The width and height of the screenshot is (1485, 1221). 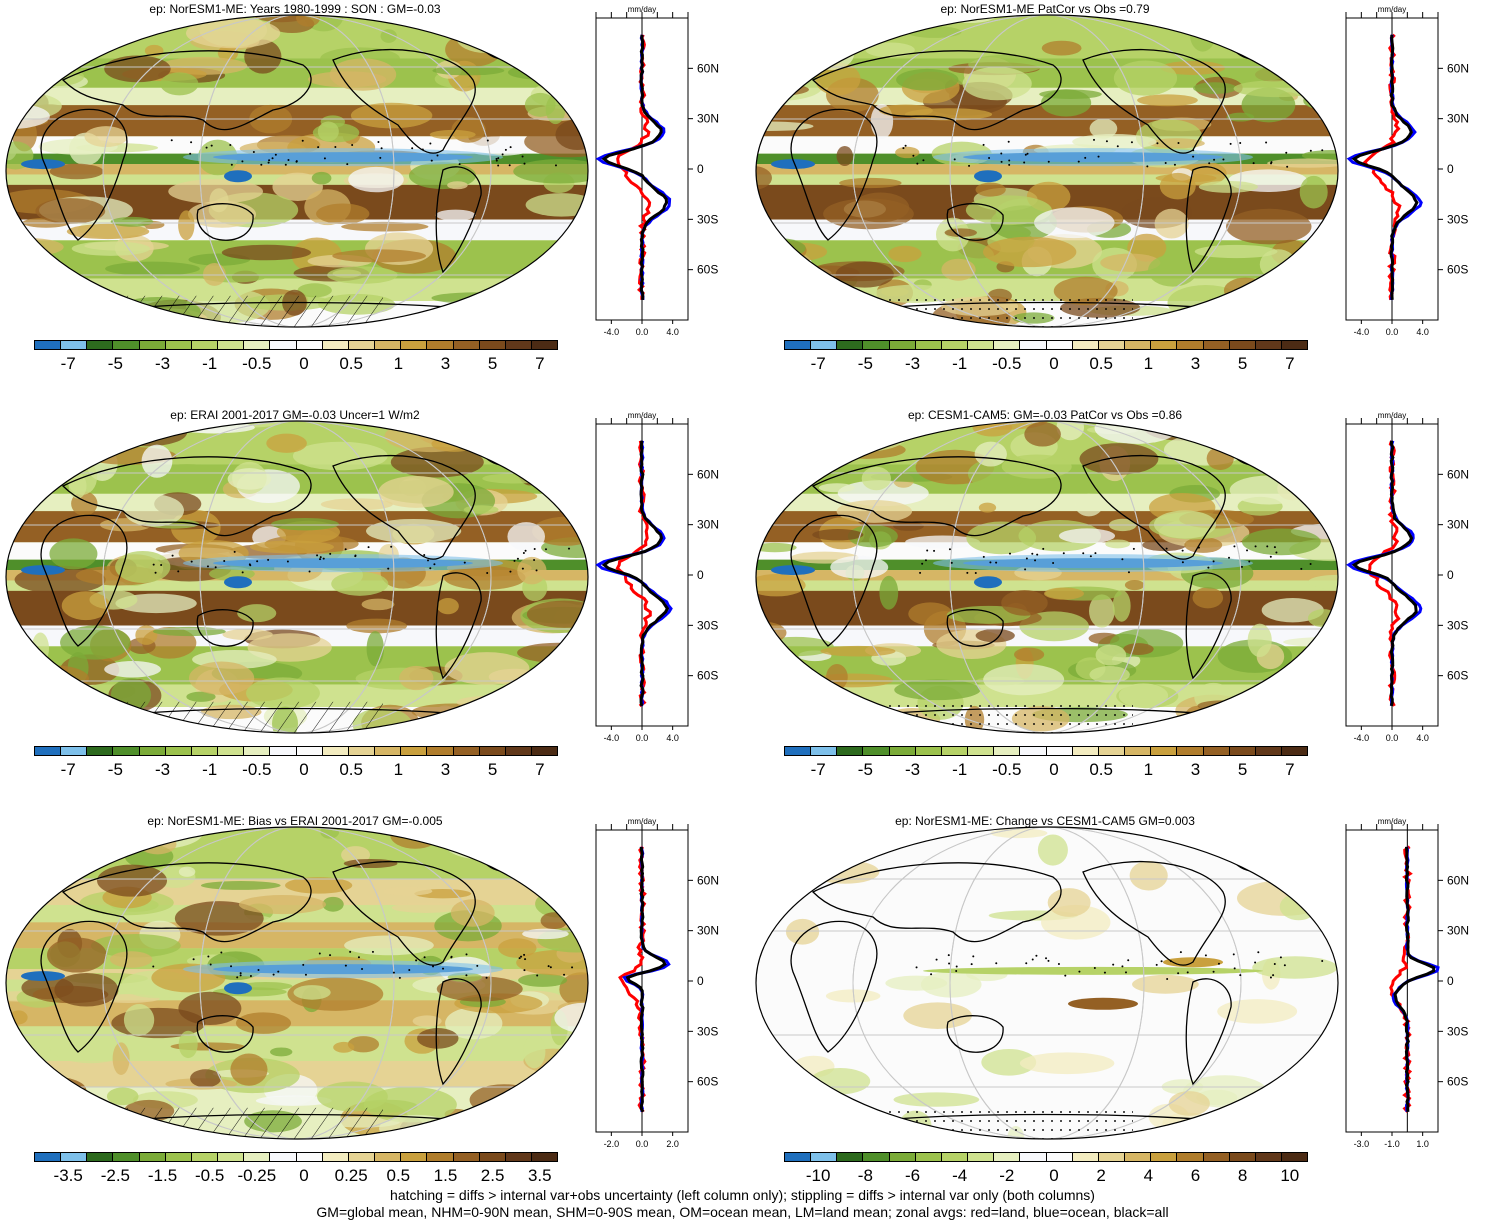 I want to click on zonal-tick-label: 0.0, so click(x=642, y=738).